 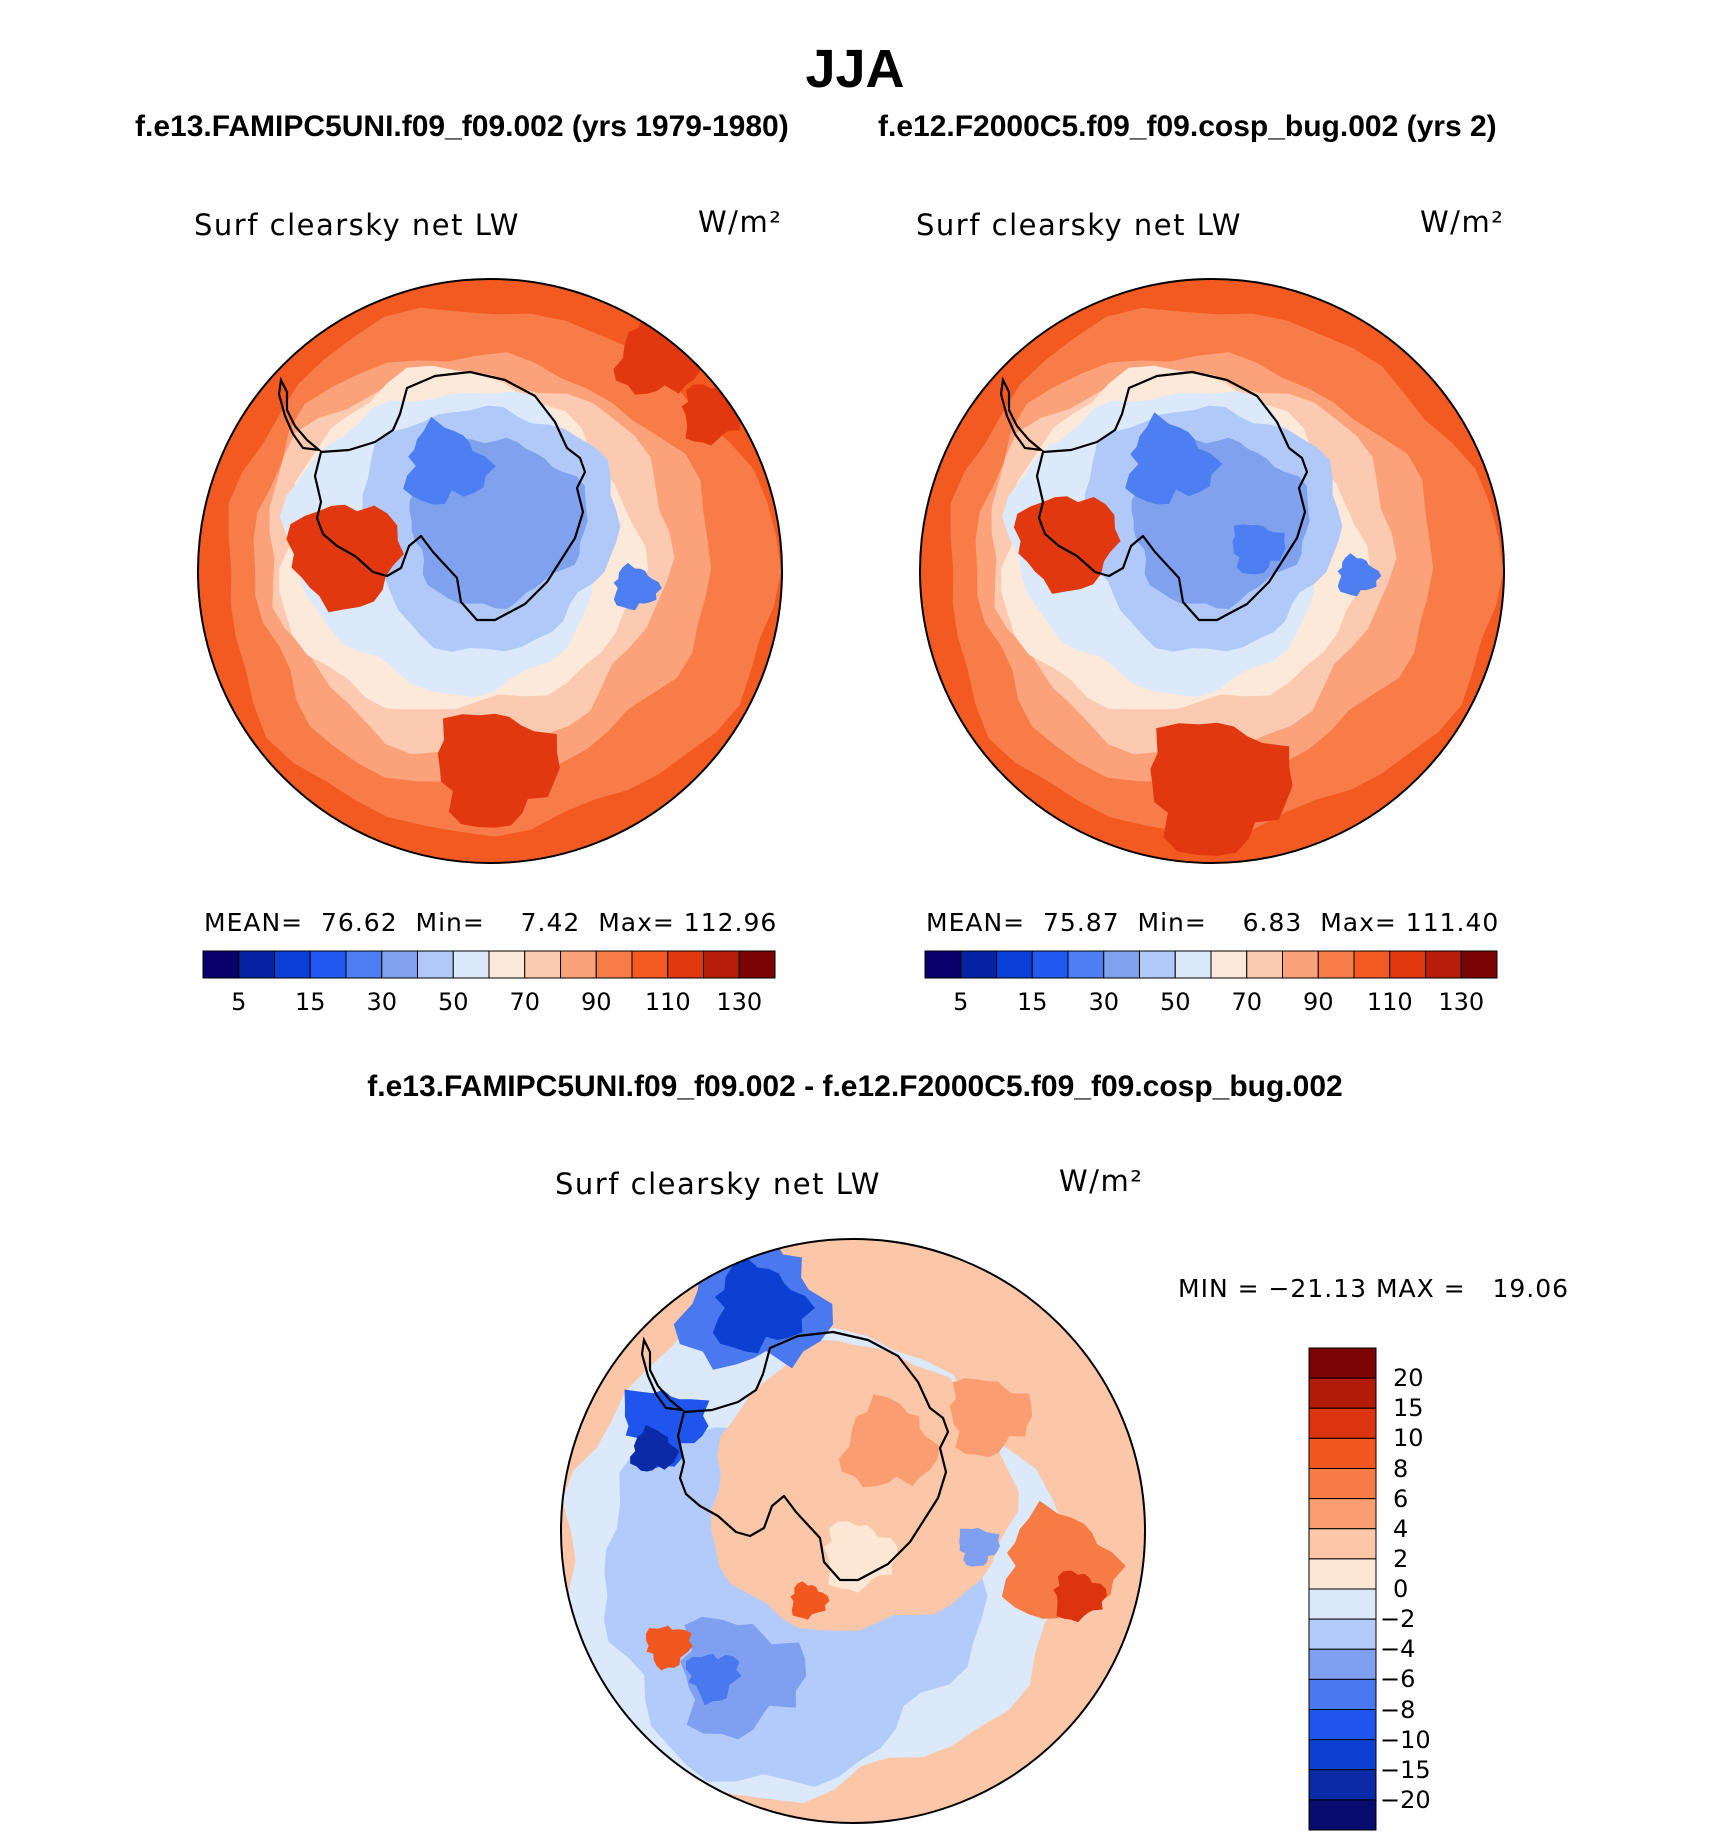 What do you see at coordinates (855, 69) in the screenshot?
I see `figure-title: JJA` at bounding box center [855, 69].